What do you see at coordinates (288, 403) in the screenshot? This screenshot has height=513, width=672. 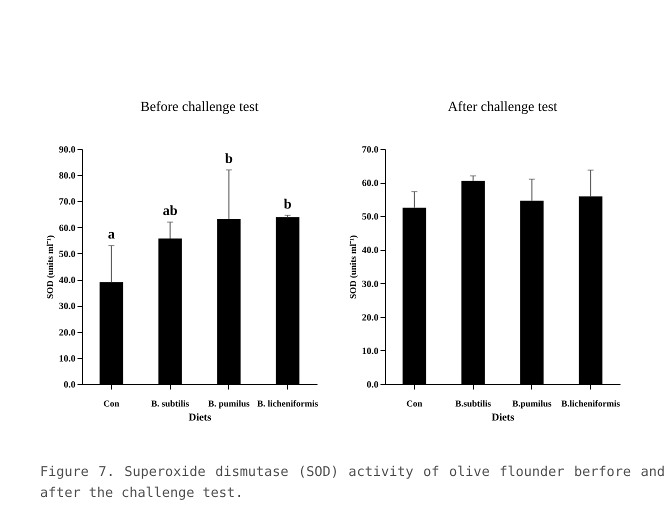 I see `x-tick-label: B. licheniformis` at bounding box center [288, 403].